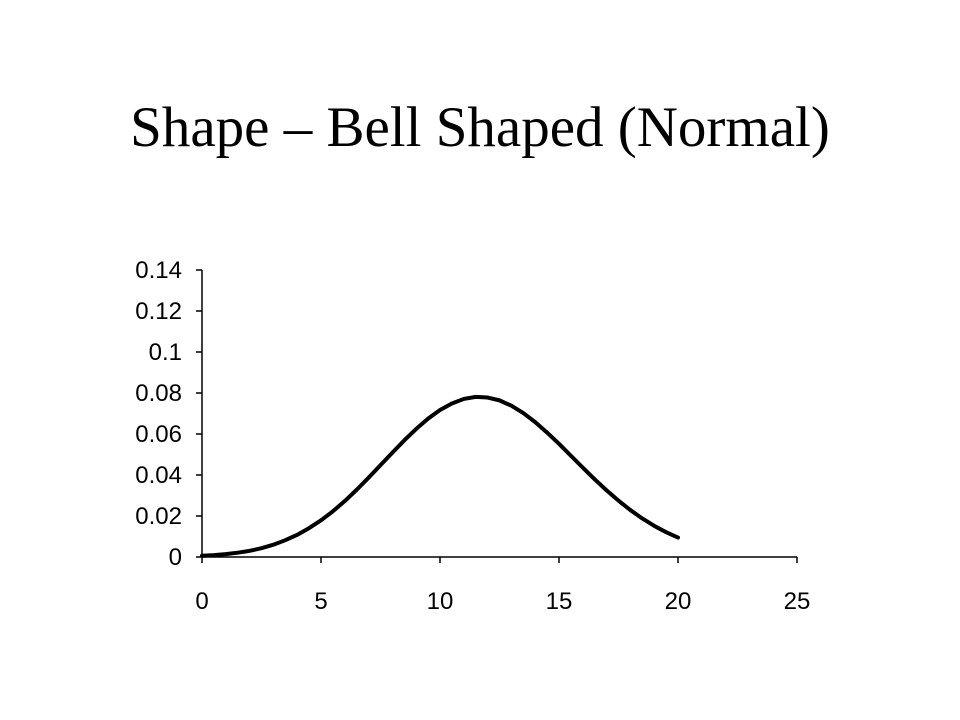 The width and height of the screenshot is (960, 720). I want to click on y-tick-label: 0.12, so click(158, 311).